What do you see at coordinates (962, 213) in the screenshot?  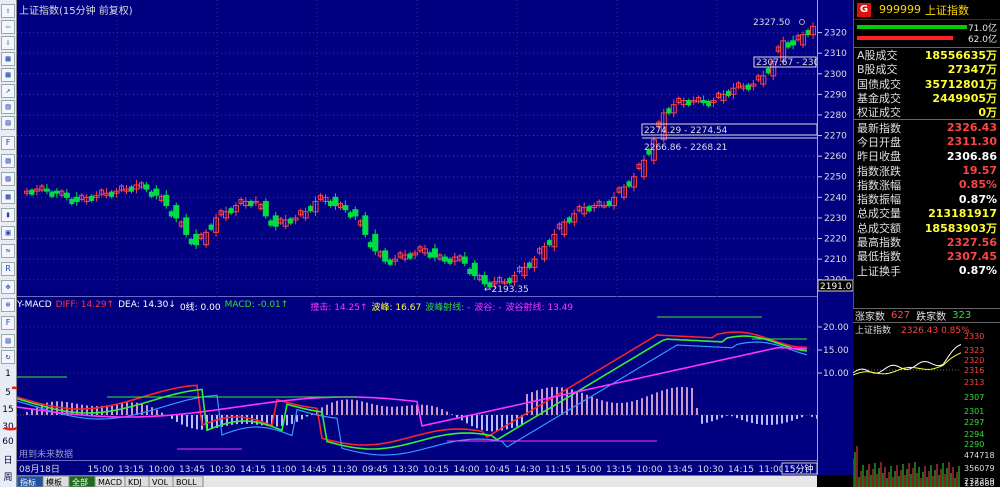 I see `quote-row-value: 213181917` at bounding box center [962, 213].